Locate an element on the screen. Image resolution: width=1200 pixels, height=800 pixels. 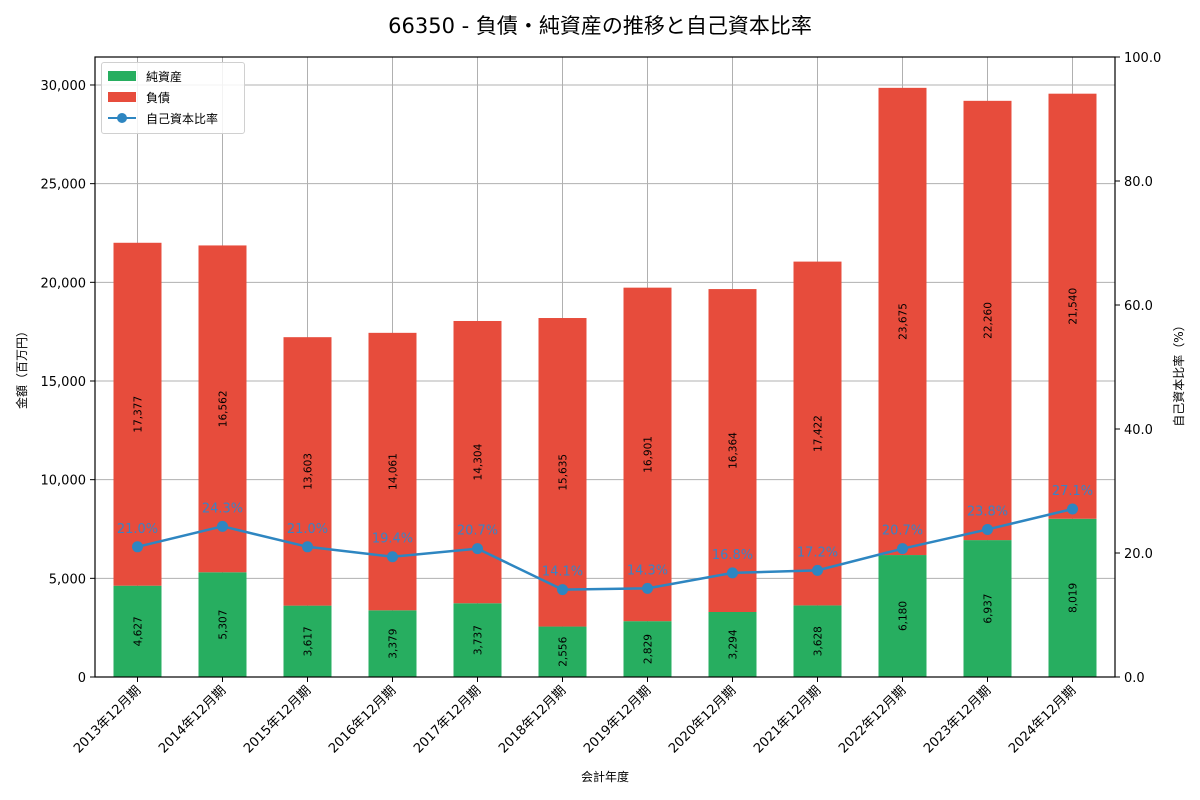
bar-value-label-liabilities: 16,901 is located at coordinates (649, 454).